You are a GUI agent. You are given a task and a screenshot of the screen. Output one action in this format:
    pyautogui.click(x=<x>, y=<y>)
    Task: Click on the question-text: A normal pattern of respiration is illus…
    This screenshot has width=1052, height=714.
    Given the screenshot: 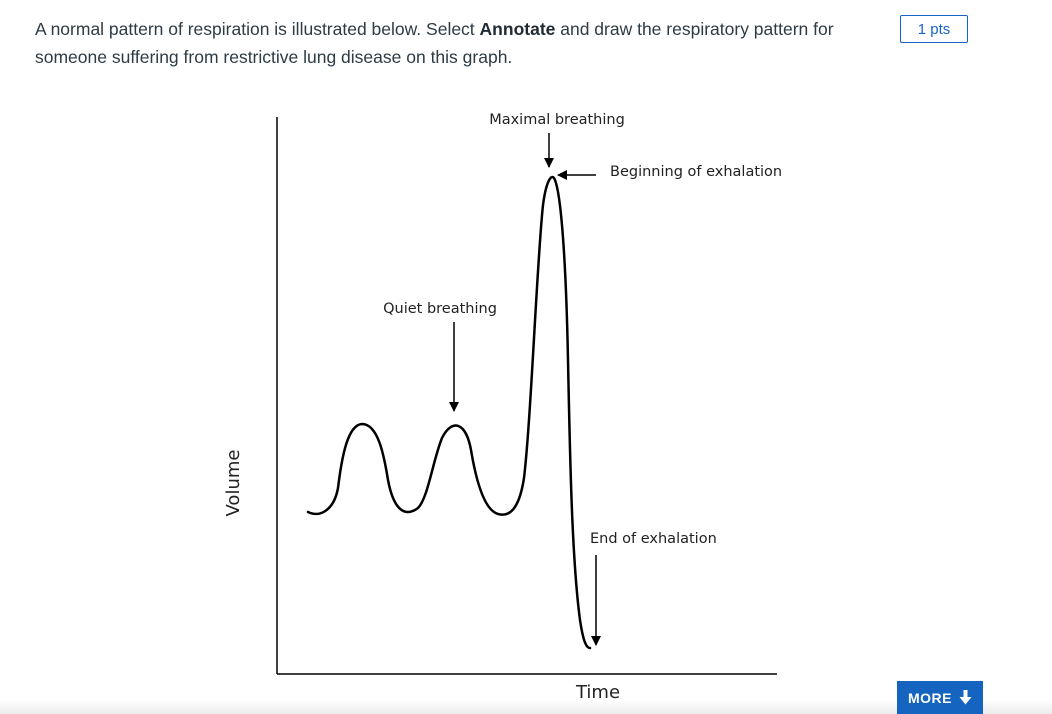 What is the action you would take?
    pyautogui.click(x=460, y=43)
    